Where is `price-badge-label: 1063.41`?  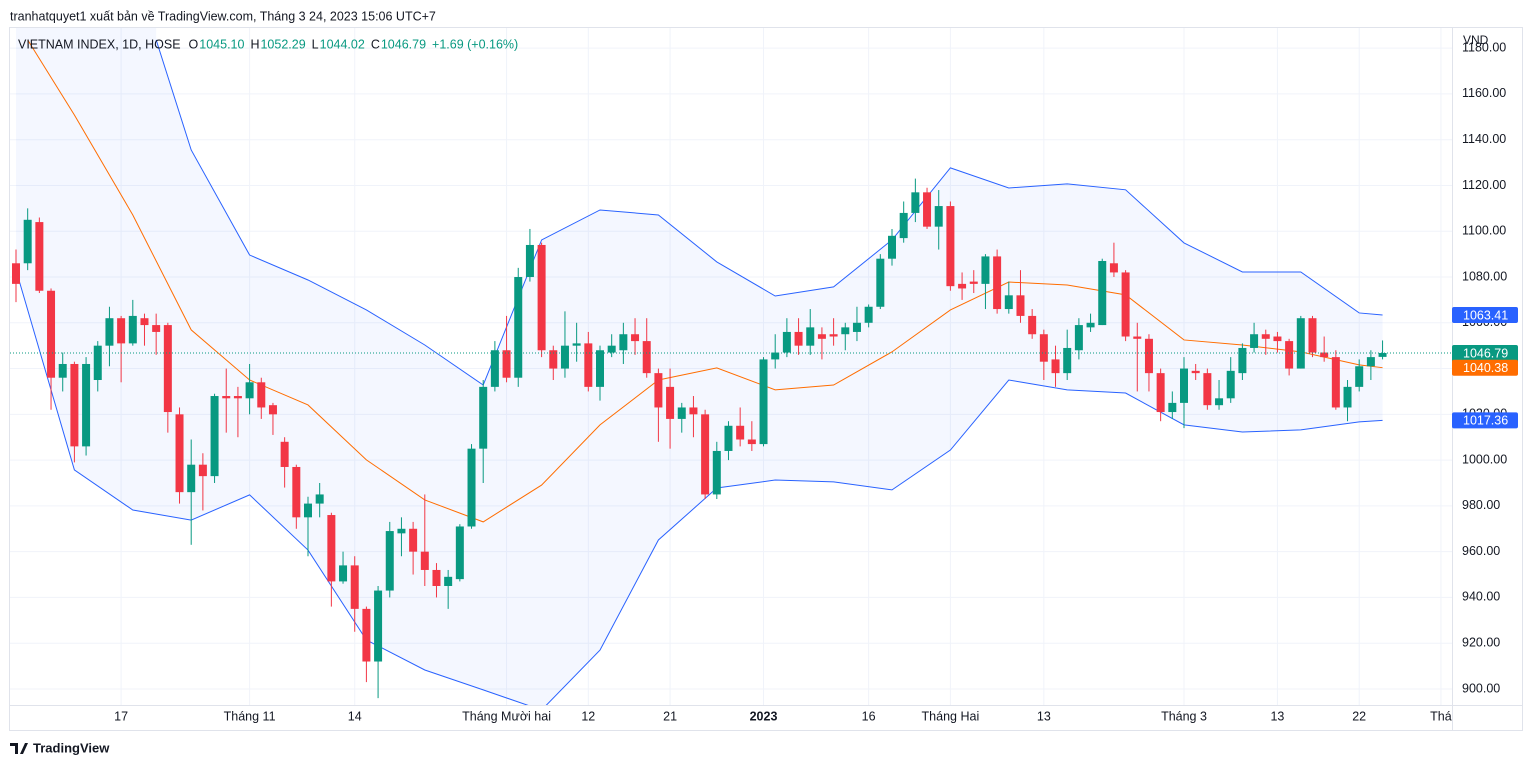 price-badge-label: 1063.41 is located at coordinates (1485, 315).